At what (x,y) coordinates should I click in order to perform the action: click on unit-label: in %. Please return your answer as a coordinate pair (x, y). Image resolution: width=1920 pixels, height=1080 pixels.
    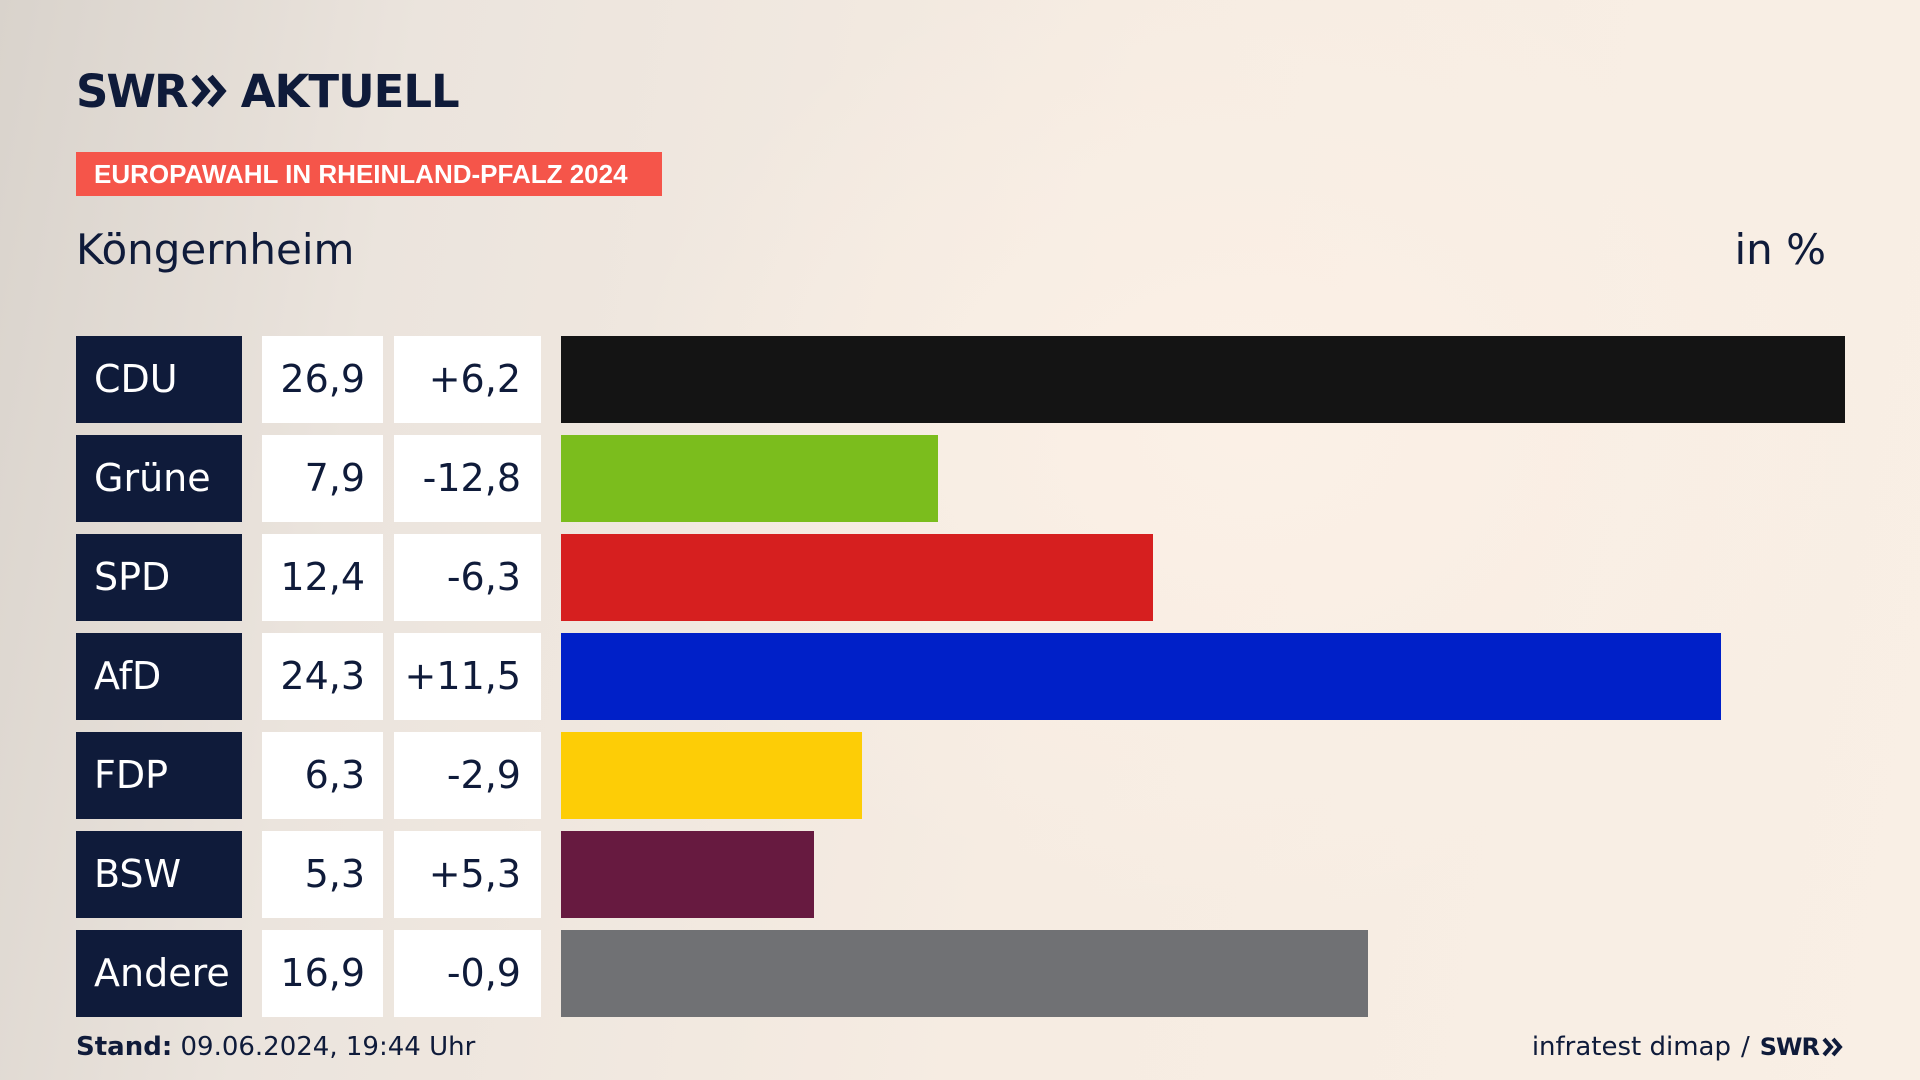
    Looking at the image, I should click on (1780, 249).